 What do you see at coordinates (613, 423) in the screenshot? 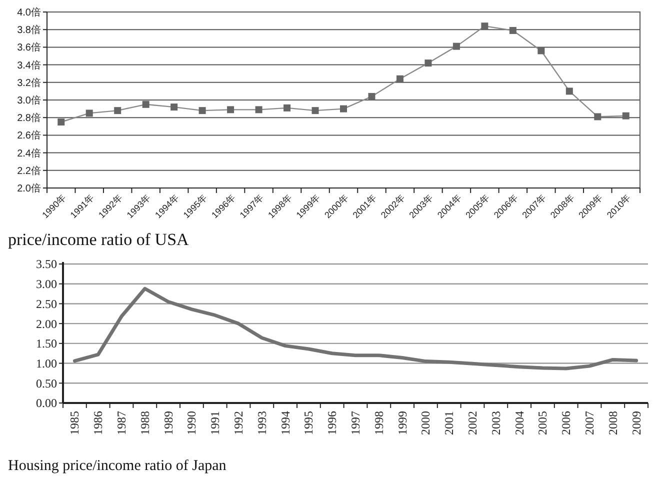
I see `x-tick-label: 2008` at bounding box center [613, 423].